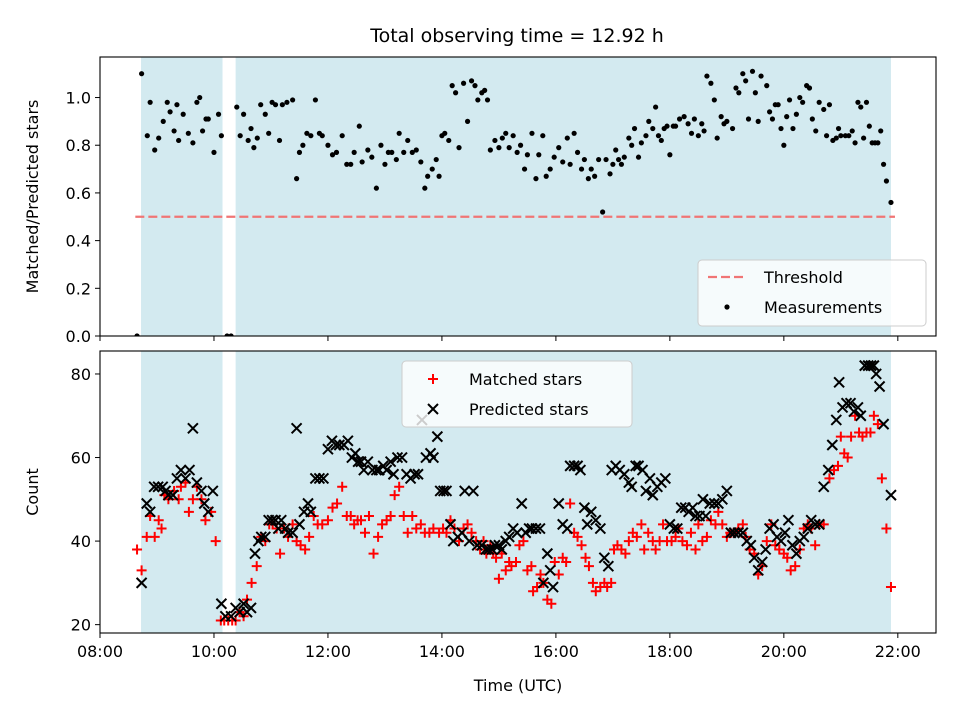  What do you see at coordinates (78, 145) in the screenshot?
I see `y-tick-label: 0.8` at bounding box center [78, 145].